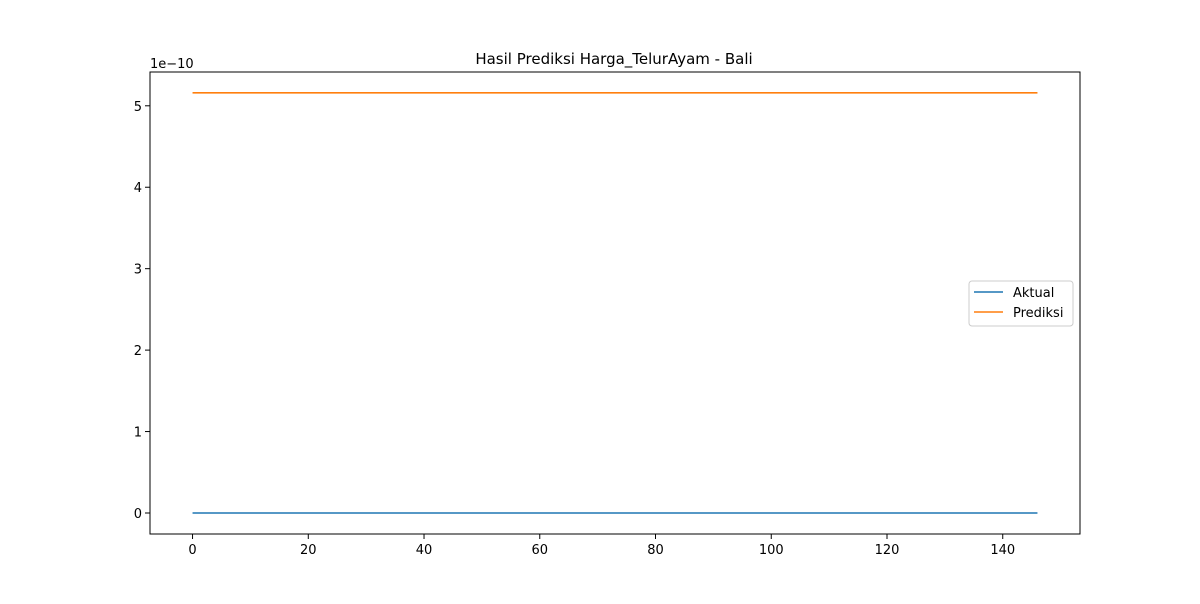 The image size is (1200, 604). I want to click on y-tick-label: 4, so click(138, 188).